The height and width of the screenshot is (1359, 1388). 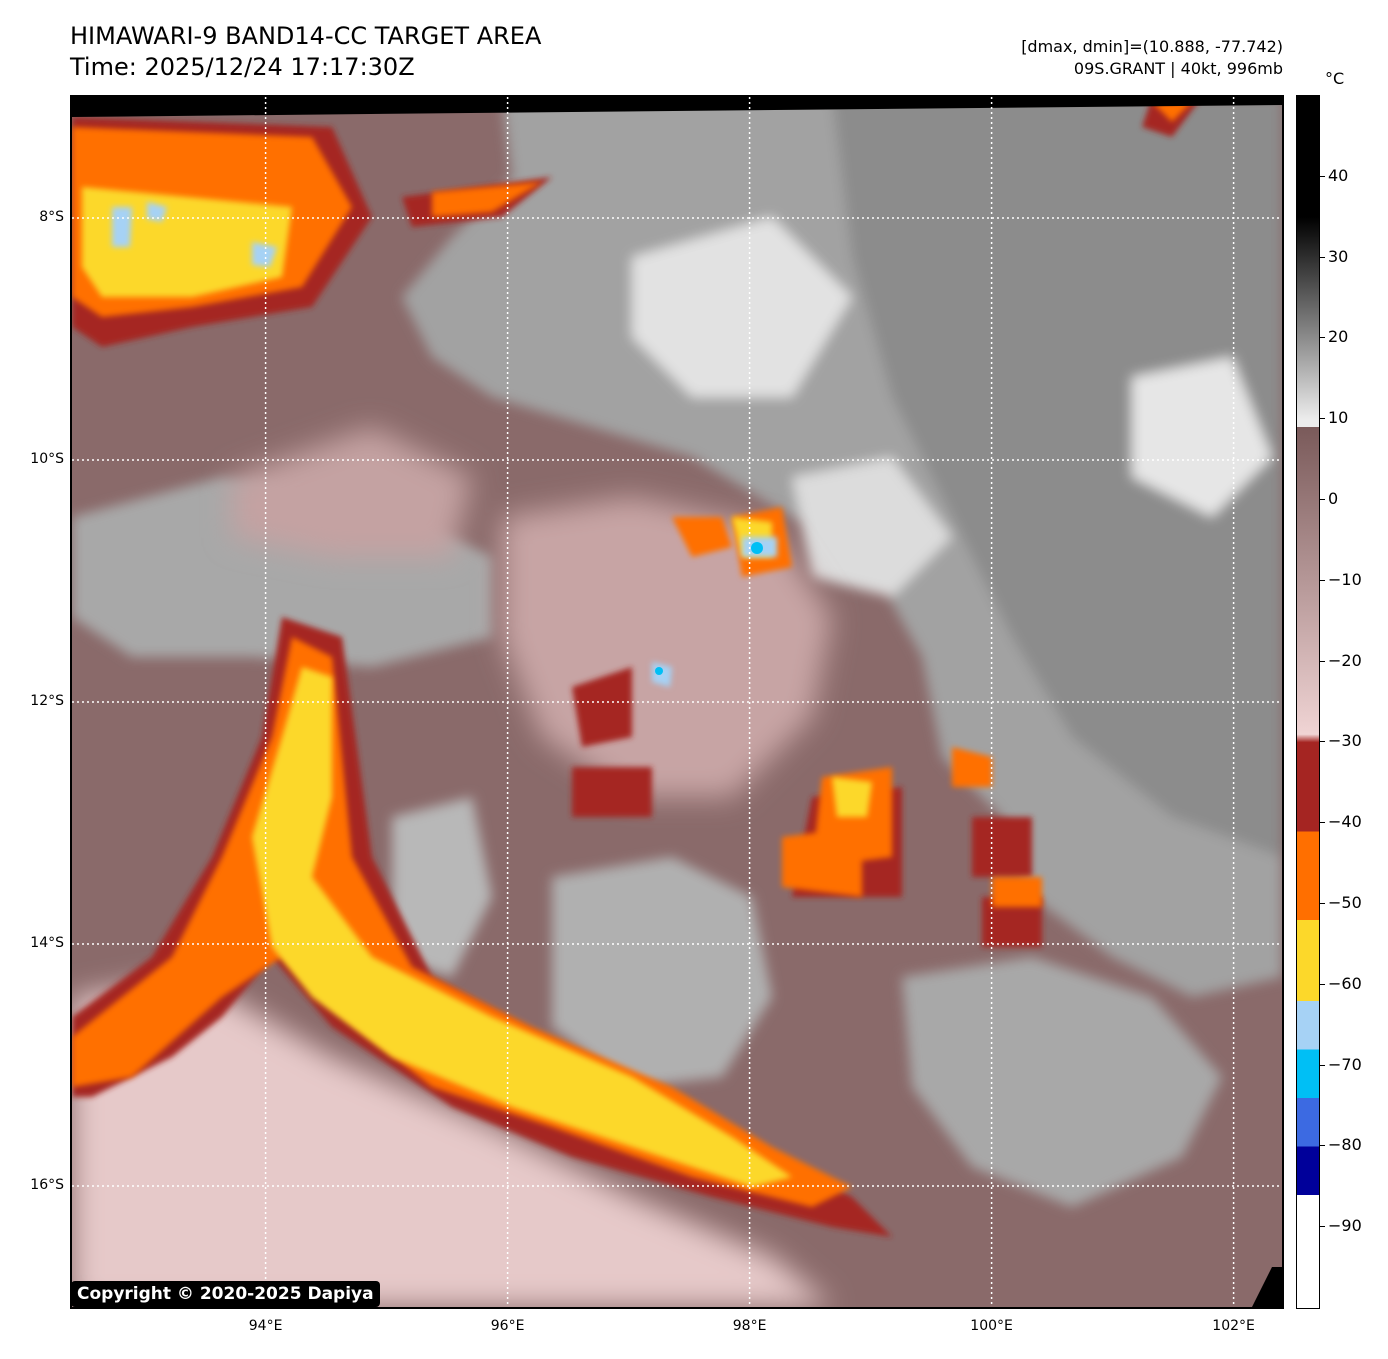 I want to click on colorbar-tick-label: −20, so click(x=1345, y=660).